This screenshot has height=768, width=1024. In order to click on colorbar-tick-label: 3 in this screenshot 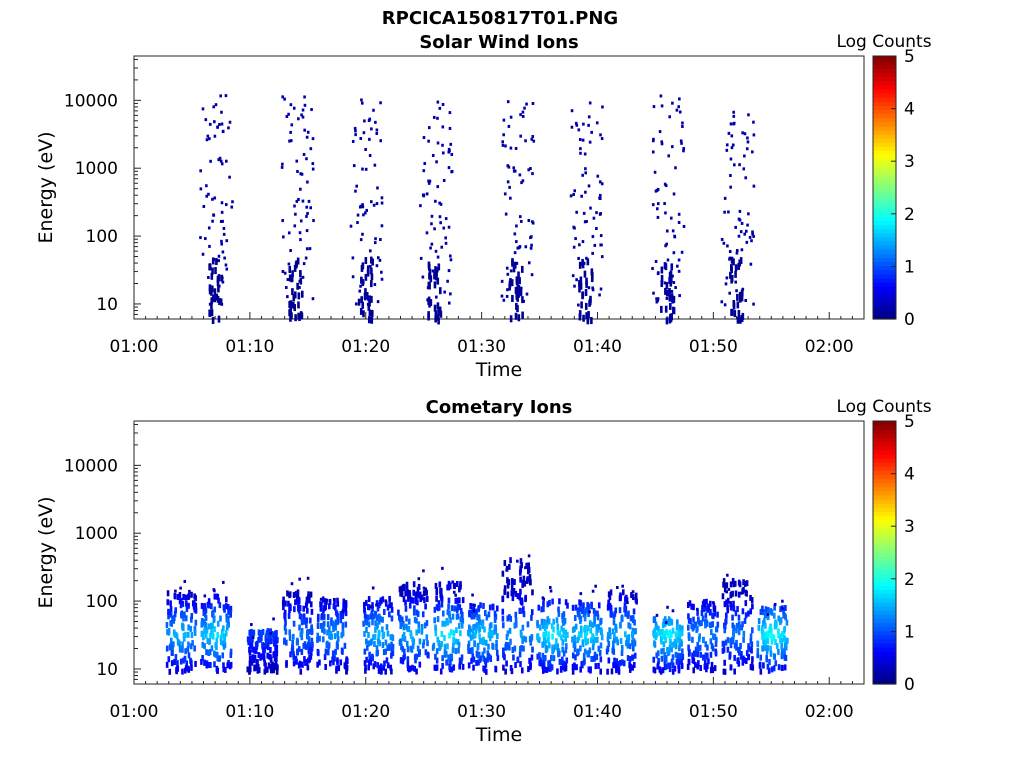, I will do `click(909, 162)`.